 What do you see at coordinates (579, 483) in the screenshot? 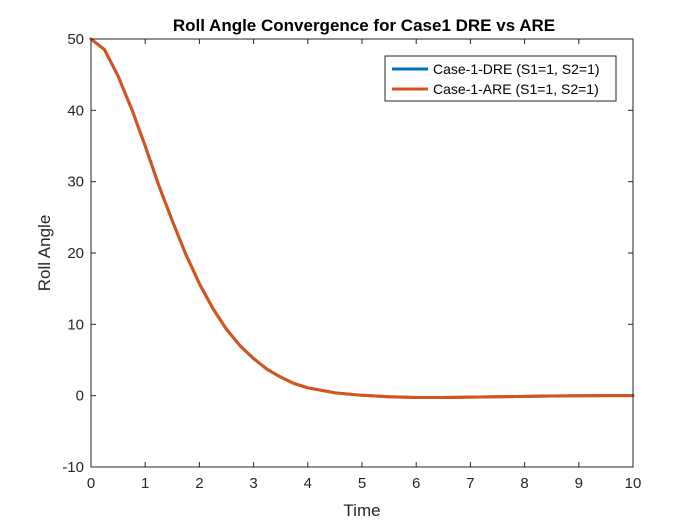
I see `x-tick-label: 9` at bounding box center [579, 483].